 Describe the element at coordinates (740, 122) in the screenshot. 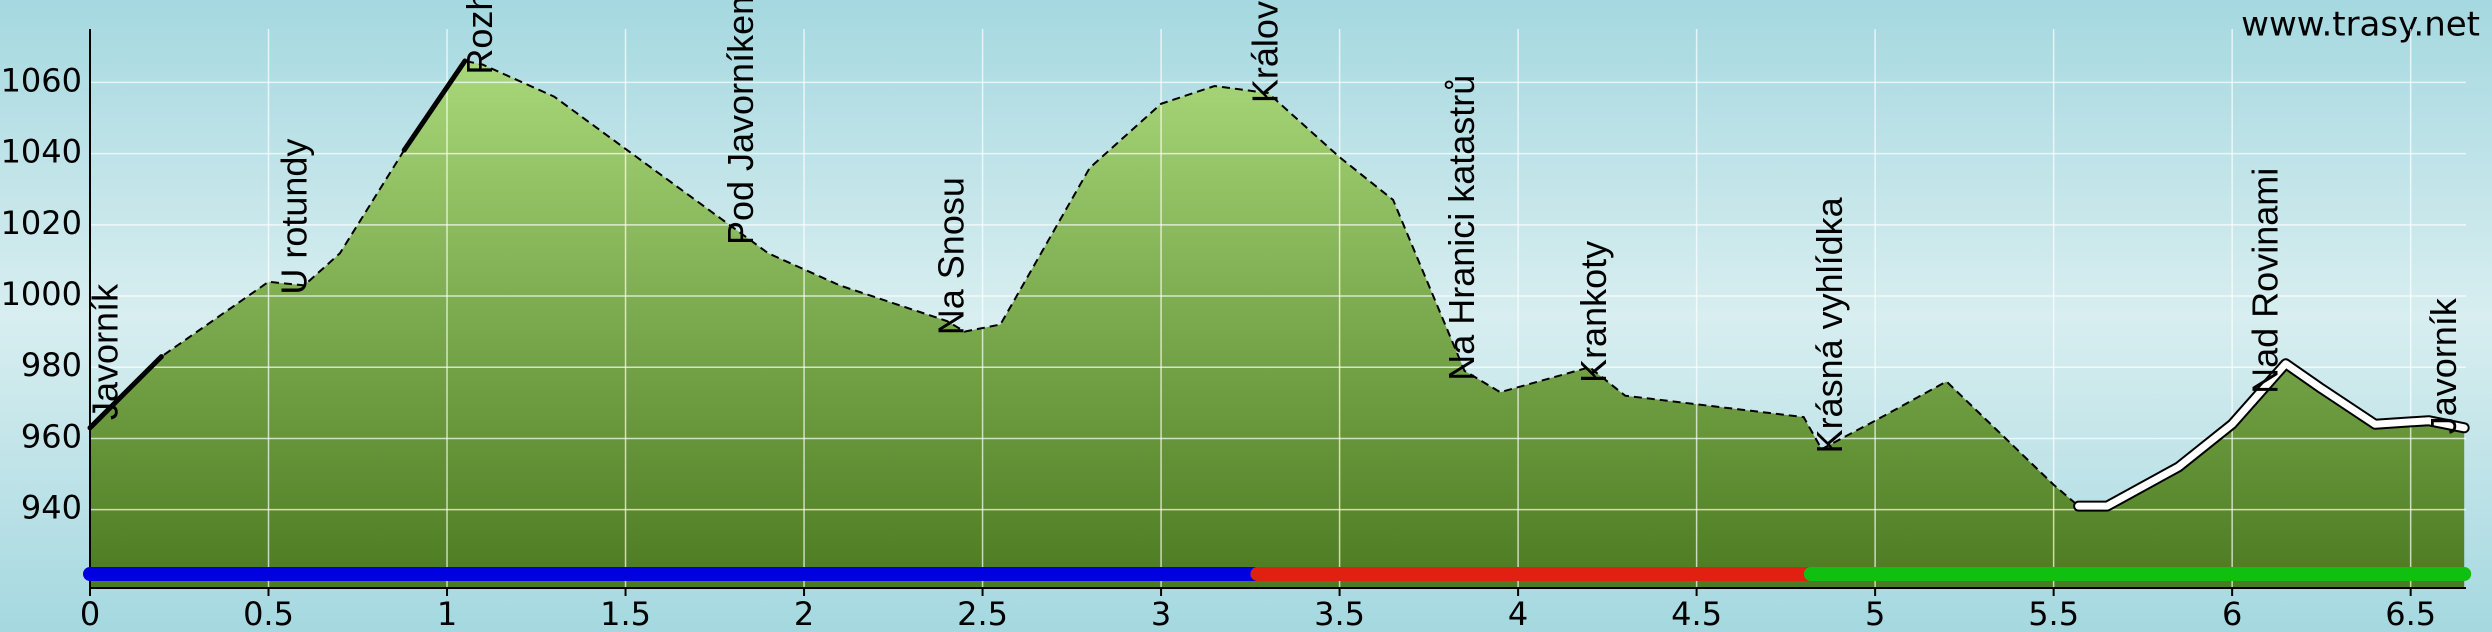

I see `waypoint-label: Pod Javorníkem` at that location.